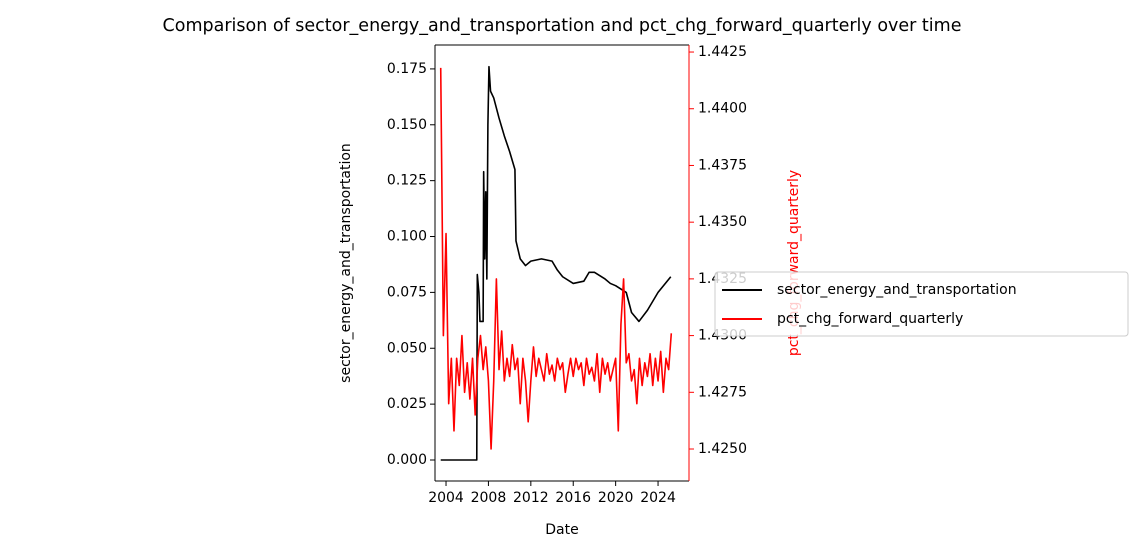  What do you see at coordinates (407, 69) in the screenshot?
I see `y-tick-label: 0.175` at bounding box center [407, 69].